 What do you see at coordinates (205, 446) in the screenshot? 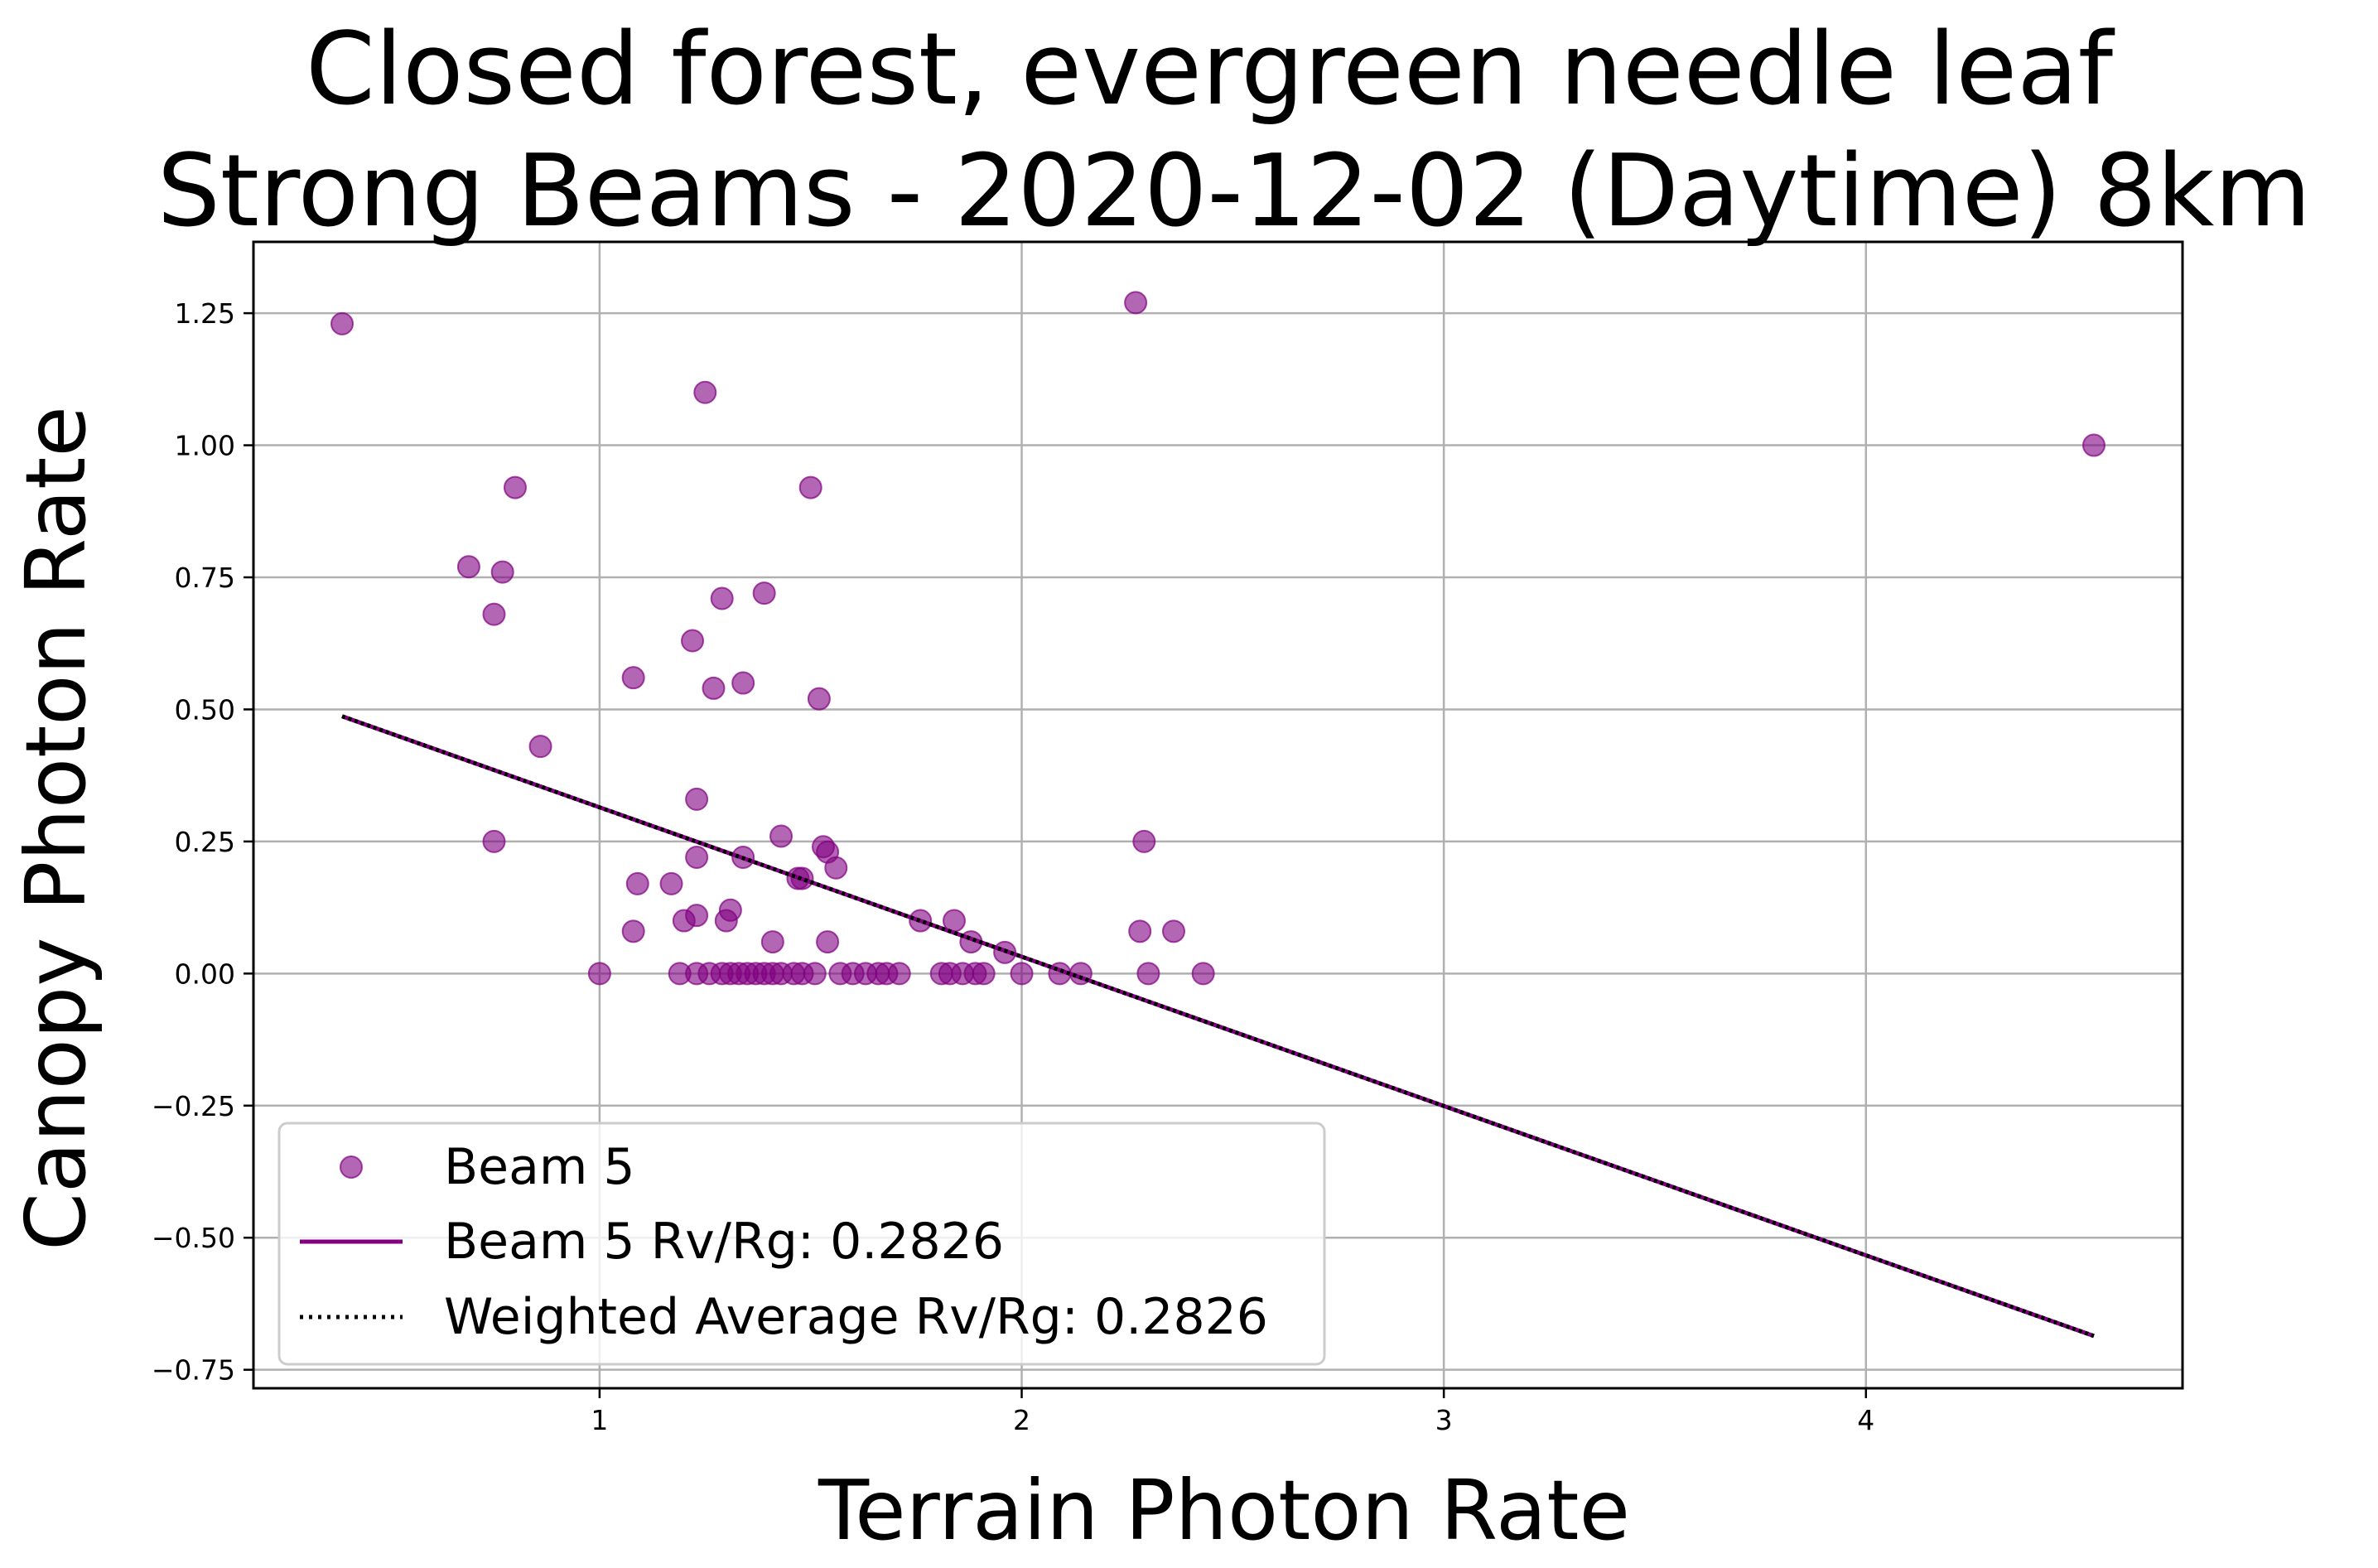
I see `y-tick-label: 1.00` at bounding box center [205, 446].